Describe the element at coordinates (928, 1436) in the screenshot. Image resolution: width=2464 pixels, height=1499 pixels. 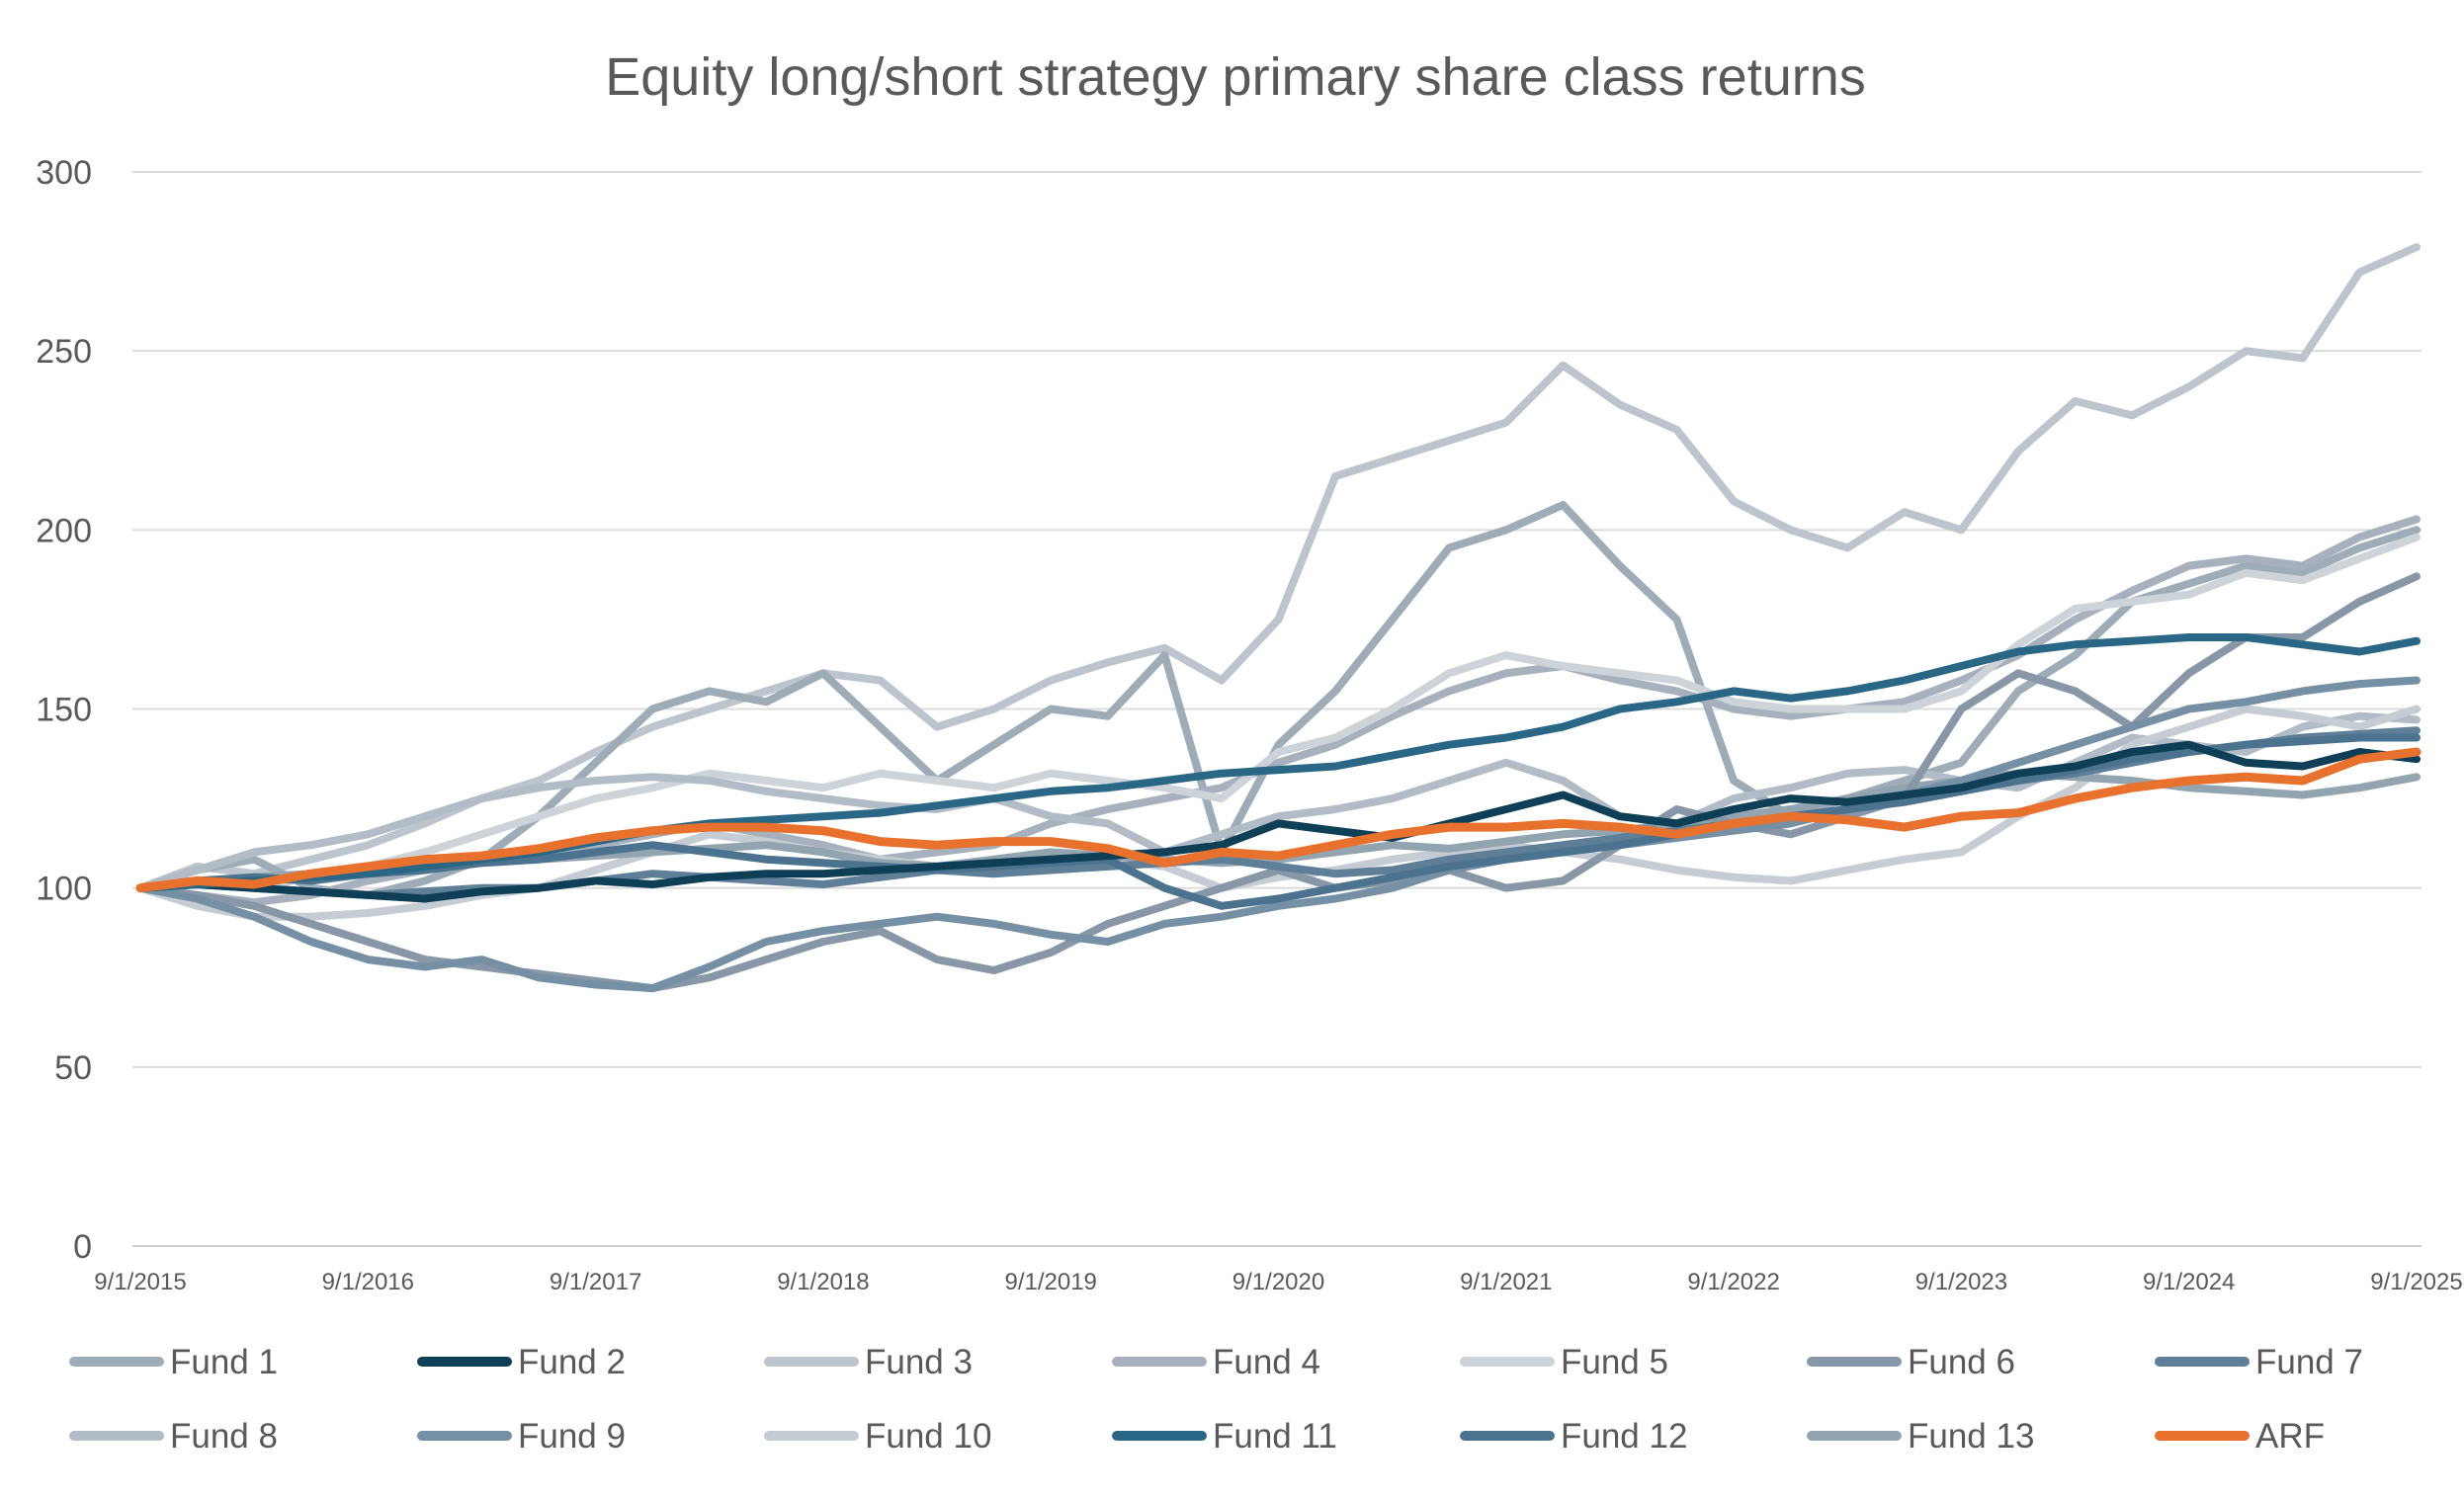
I see `legend-label: Fund 10` at that location.